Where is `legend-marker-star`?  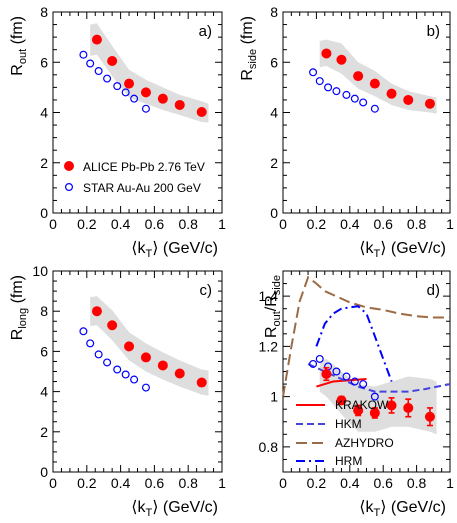 legend-marker-star is located at coordinates (68, 187).